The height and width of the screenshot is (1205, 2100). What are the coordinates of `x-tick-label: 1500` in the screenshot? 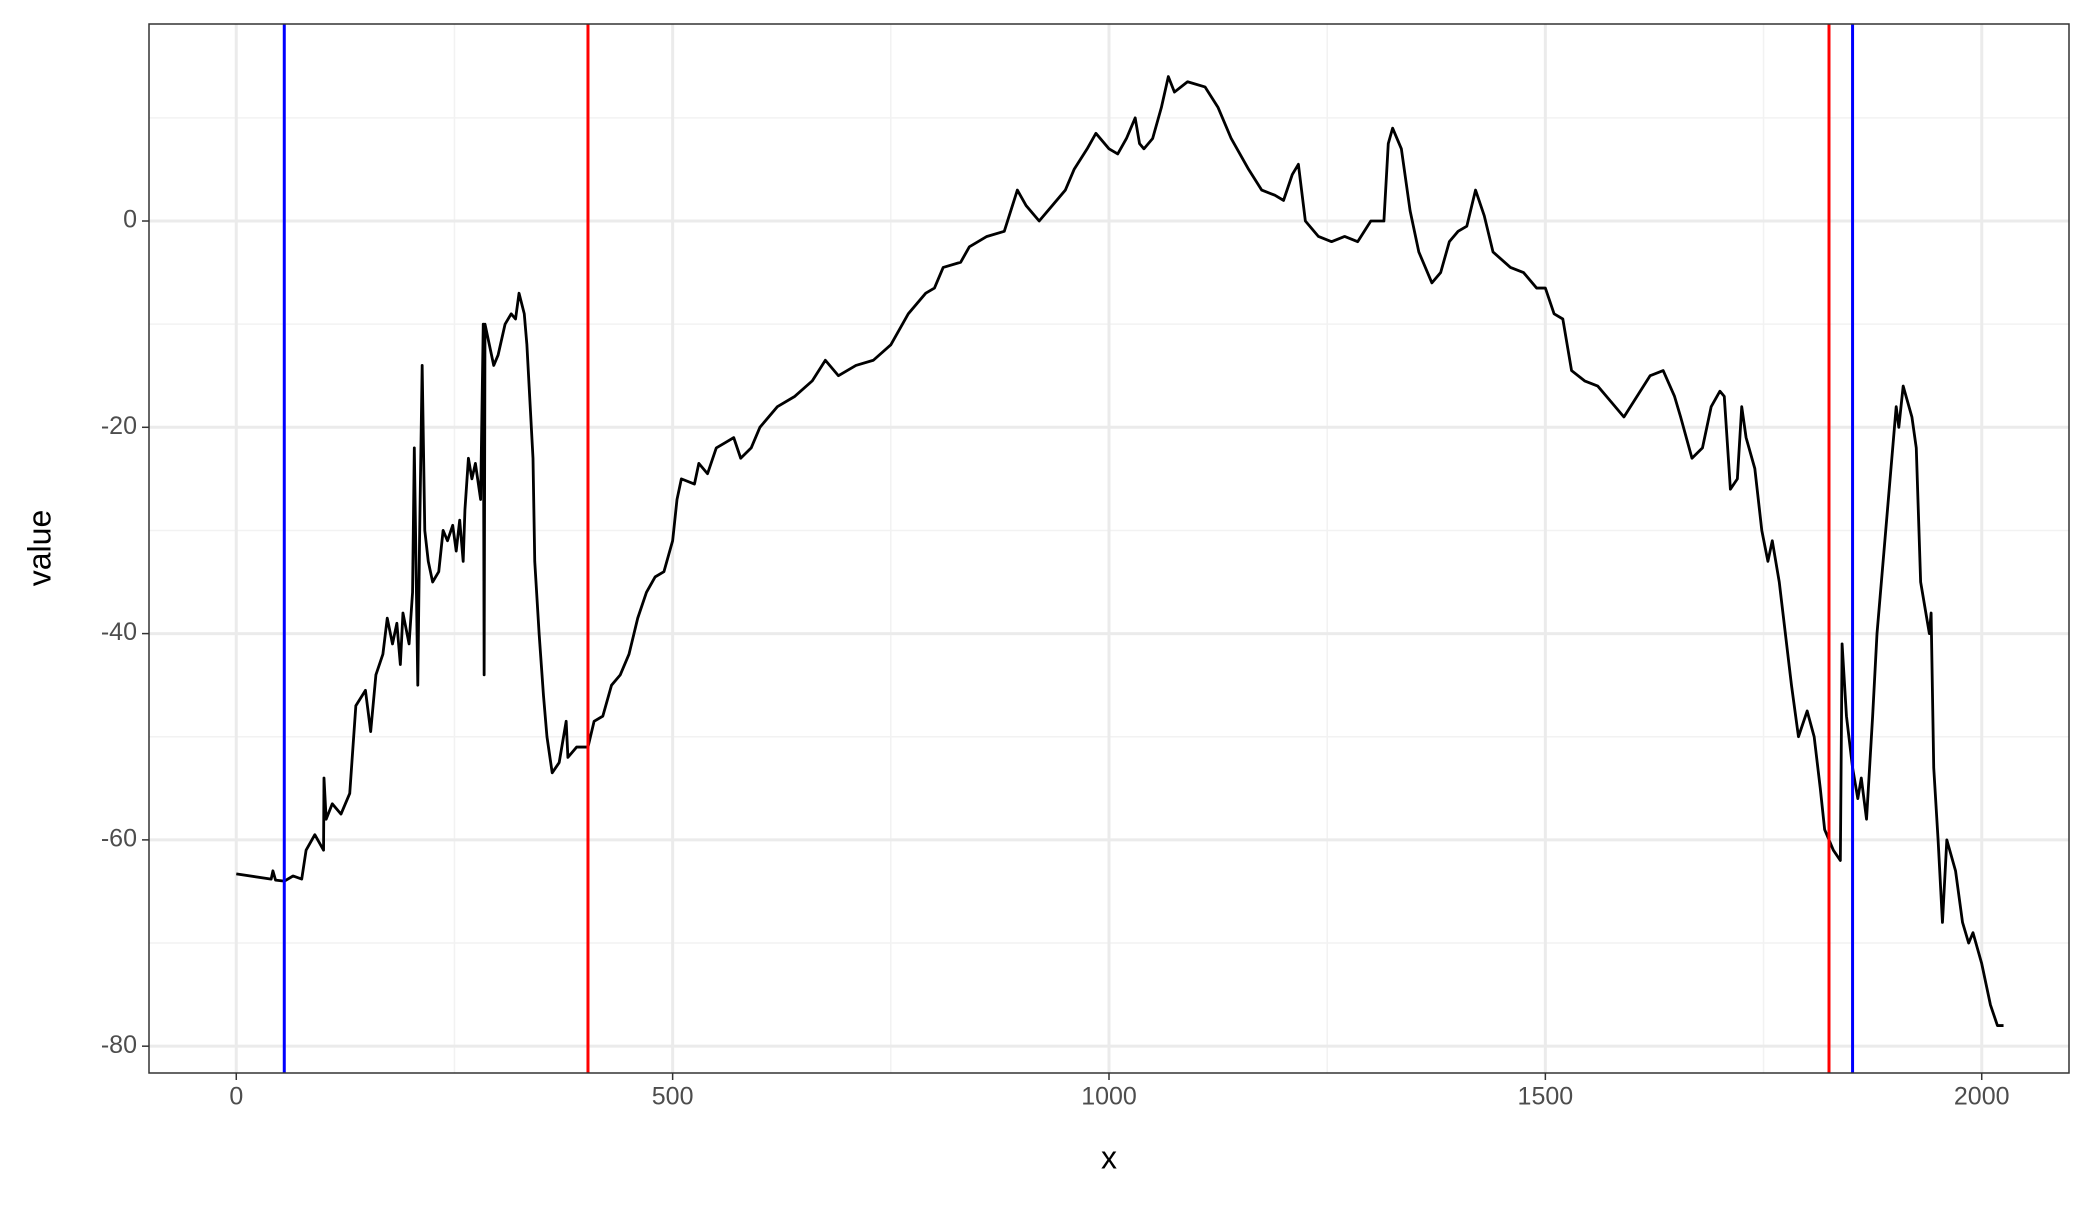 It's located at (1546, 1097).